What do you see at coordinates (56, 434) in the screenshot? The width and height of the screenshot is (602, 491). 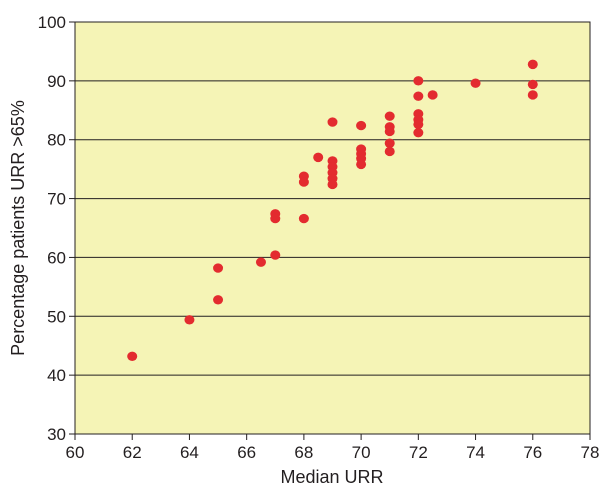 I see `y-tick-label: 30` at bounding box center [56, 434].